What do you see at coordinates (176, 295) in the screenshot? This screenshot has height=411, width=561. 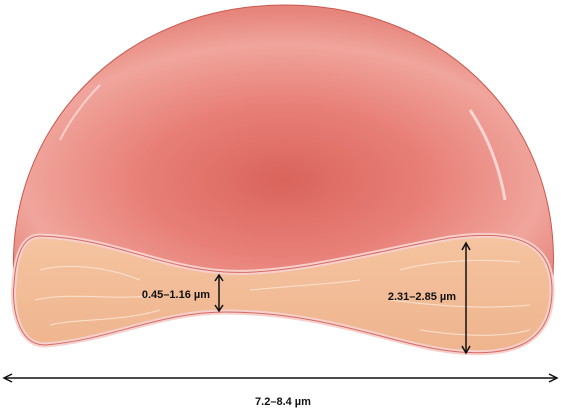 I see `thin-thickness-label: 0.45–1.16 µm` at bounding box center [176, 295].